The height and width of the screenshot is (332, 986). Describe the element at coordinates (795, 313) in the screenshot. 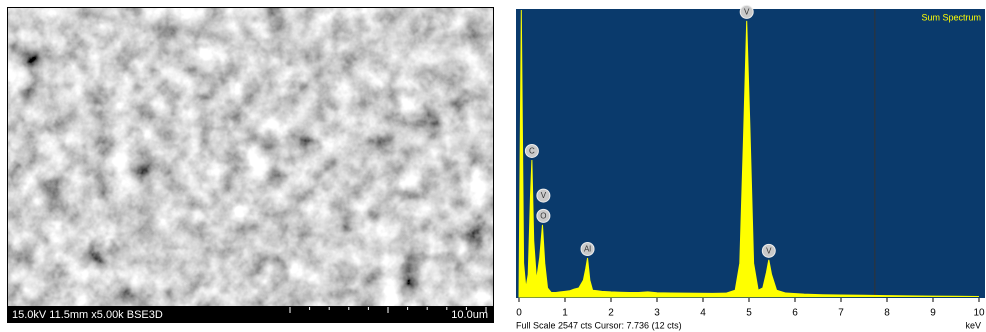

I see `x-tick-label: 6` at that location.